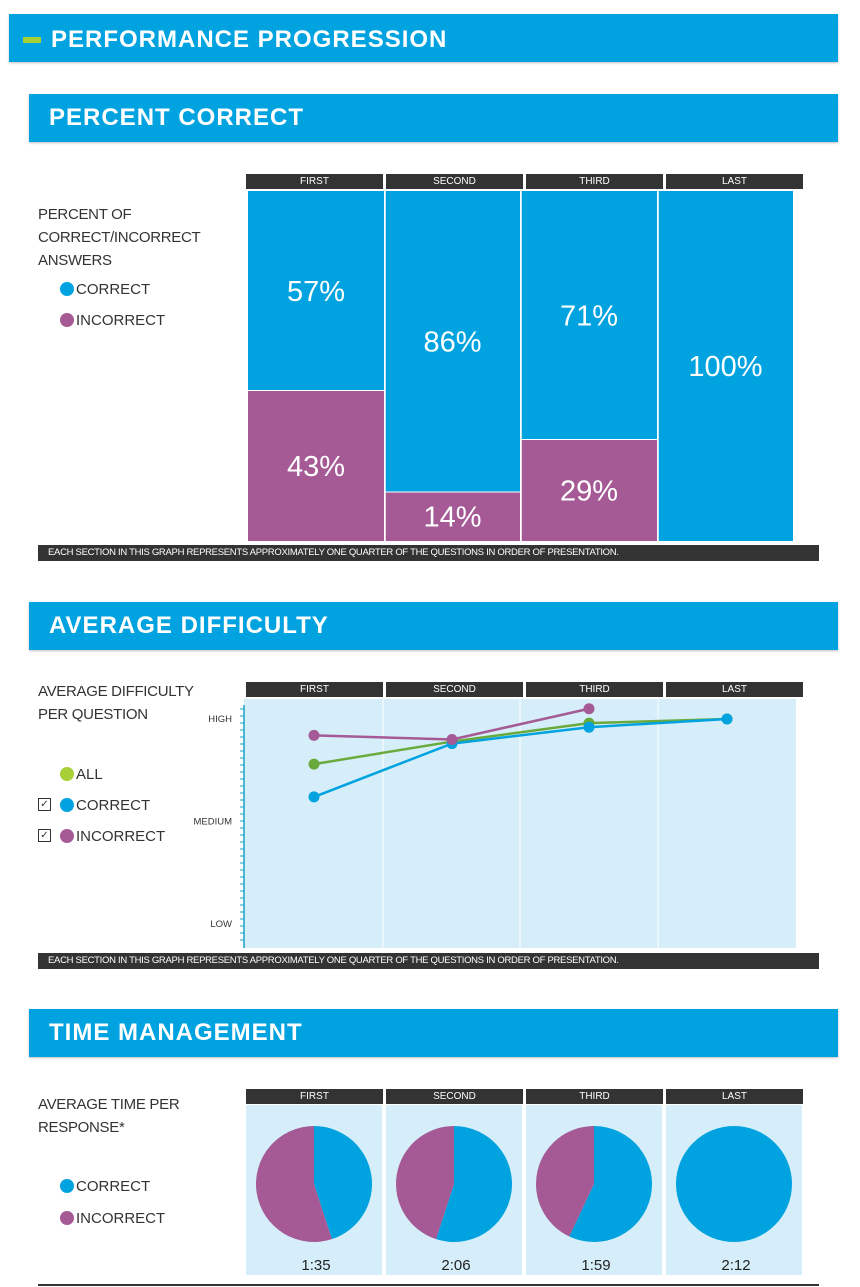 The image size is (860, 1287). Describe the element at coordinates (212, 822) in the screenshot. I see `y-tick-label: MEDIUM` at that location.